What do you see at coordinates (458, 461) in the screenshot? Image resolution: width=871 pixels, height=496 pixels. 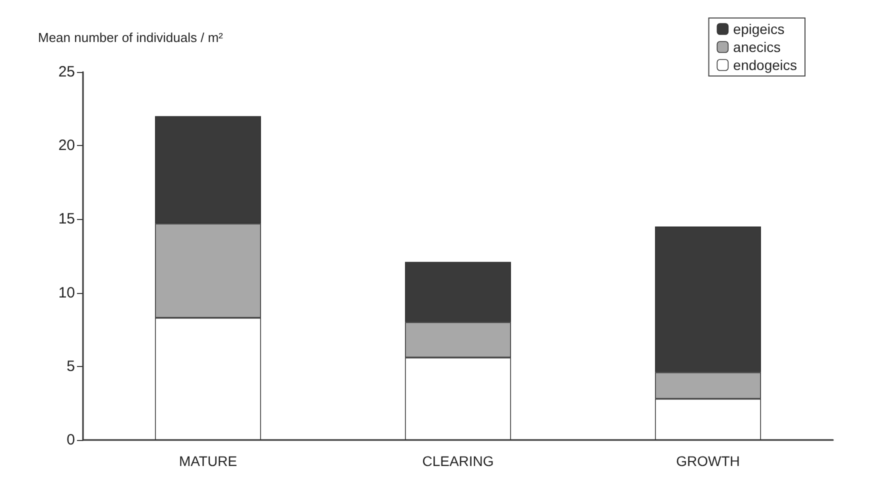 I see `x-tick-label: CLEARING` at bounding box center [458, 461].